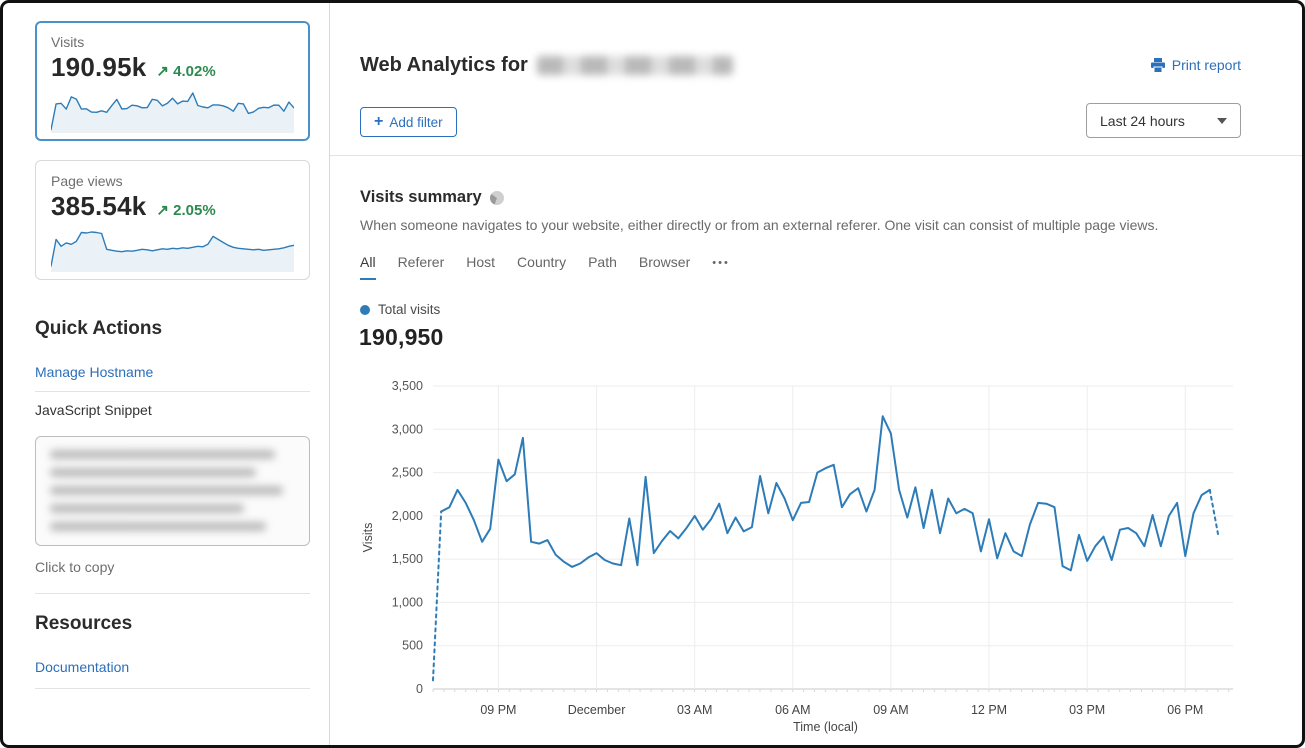 The width and height of the screenshot is (1305, 748). I want to click on plus-icon: +, so click(379, 121).